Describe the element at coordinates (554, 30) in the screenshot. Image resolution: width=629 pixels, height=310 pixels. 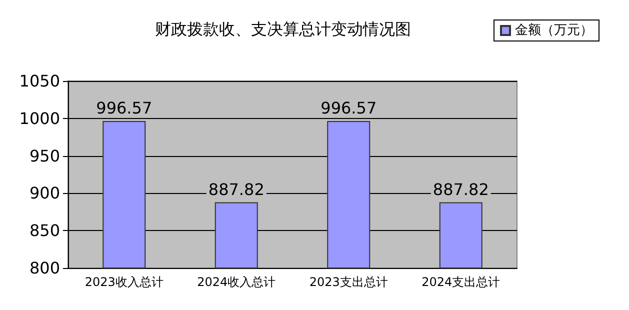
I see `legend-label: 金额（万元）` at that location.